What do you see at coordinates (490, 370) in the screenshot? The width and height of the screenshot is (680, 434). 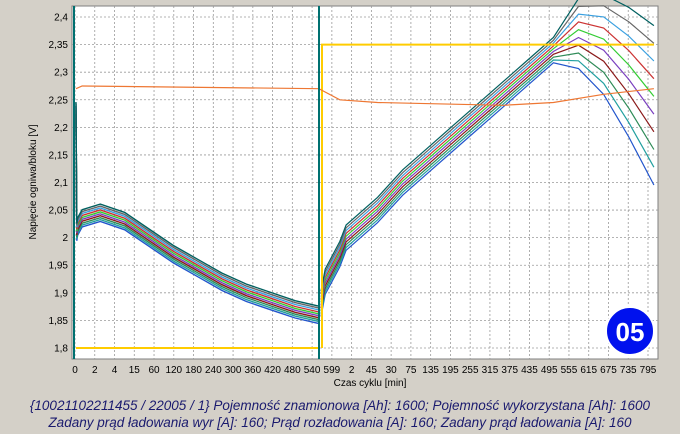 I see `x-tick-label: 315` at bounding box center [490, 370].